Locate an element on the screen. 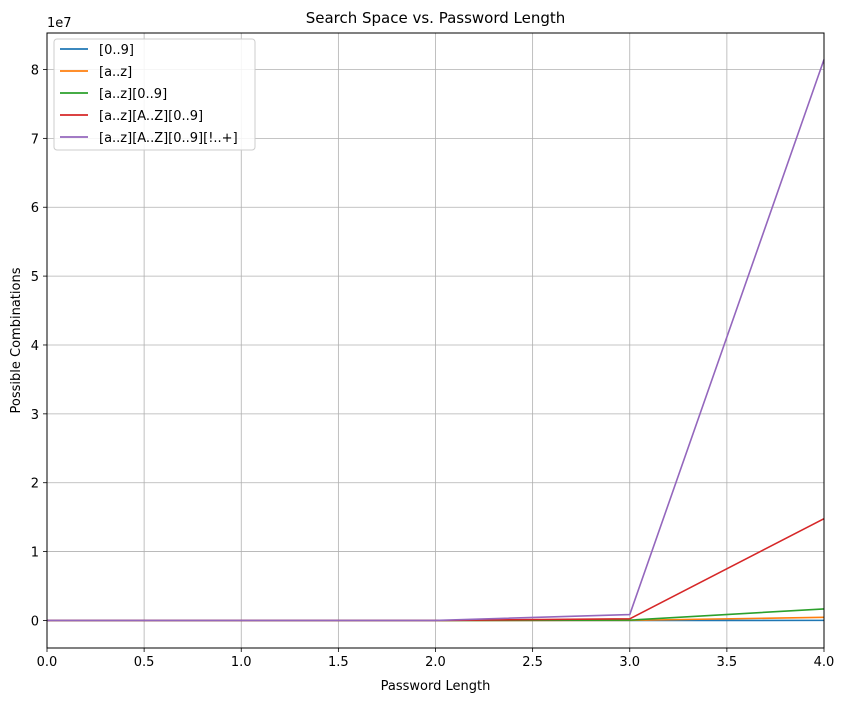  x-tick-label: 3.0 is located at coordinates (629, 662).